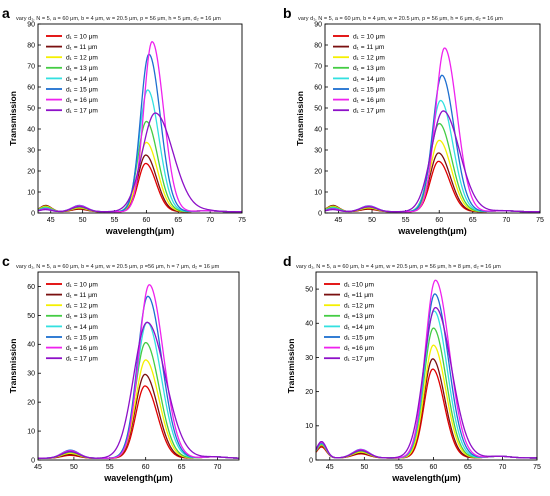  I want to click on legend-entry: d₁ =17 μm, so click(359, 359).